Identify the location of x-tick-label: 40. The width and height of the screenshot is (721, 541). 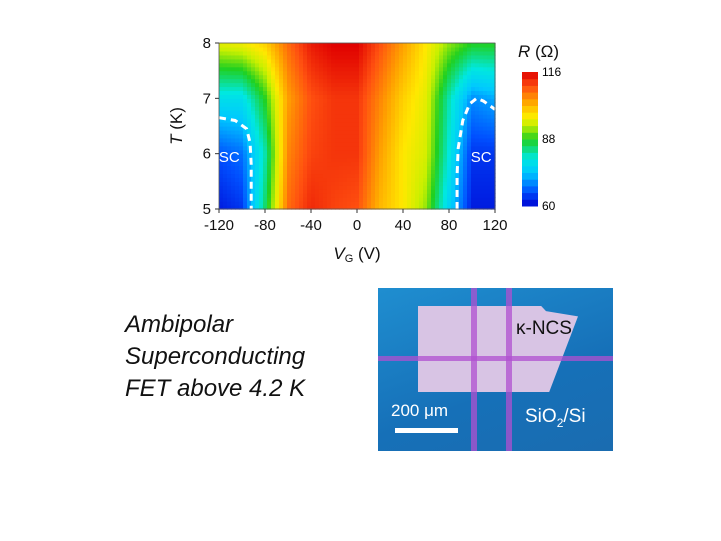
(403, 225).